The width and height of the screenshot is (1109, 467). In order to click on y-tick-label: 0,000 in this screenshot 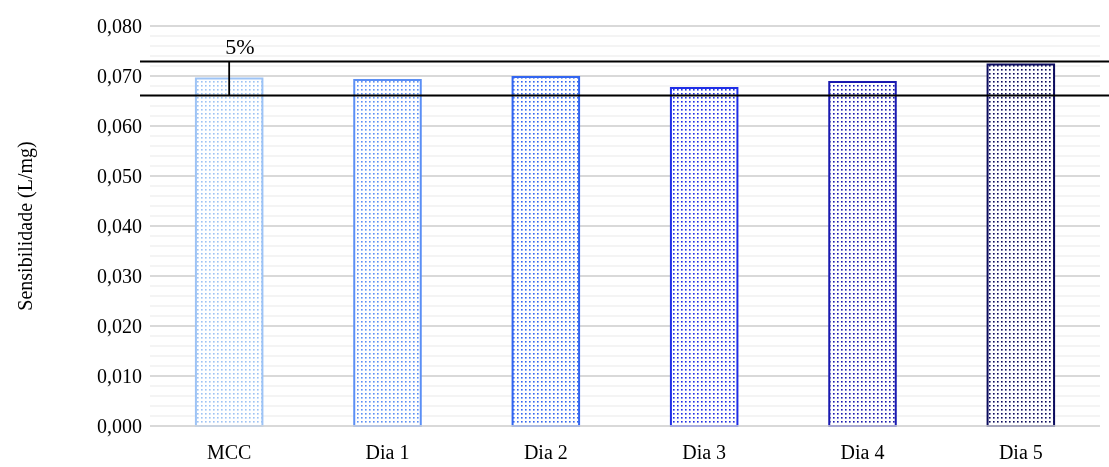, I will do `click(119, 426)`.